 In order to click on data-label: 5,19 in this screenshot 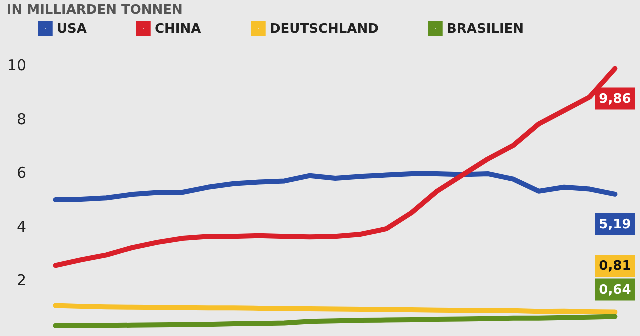, I will do `click(615, 224)`.